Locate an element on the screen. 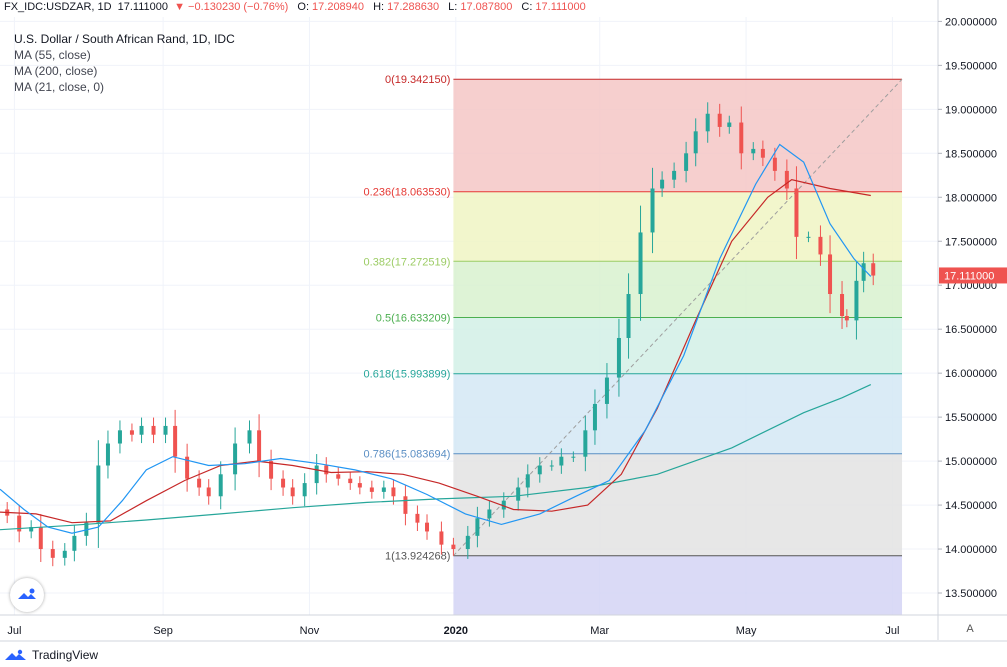  open-value: O: 17.208940 is located at coordinates (331, 7).